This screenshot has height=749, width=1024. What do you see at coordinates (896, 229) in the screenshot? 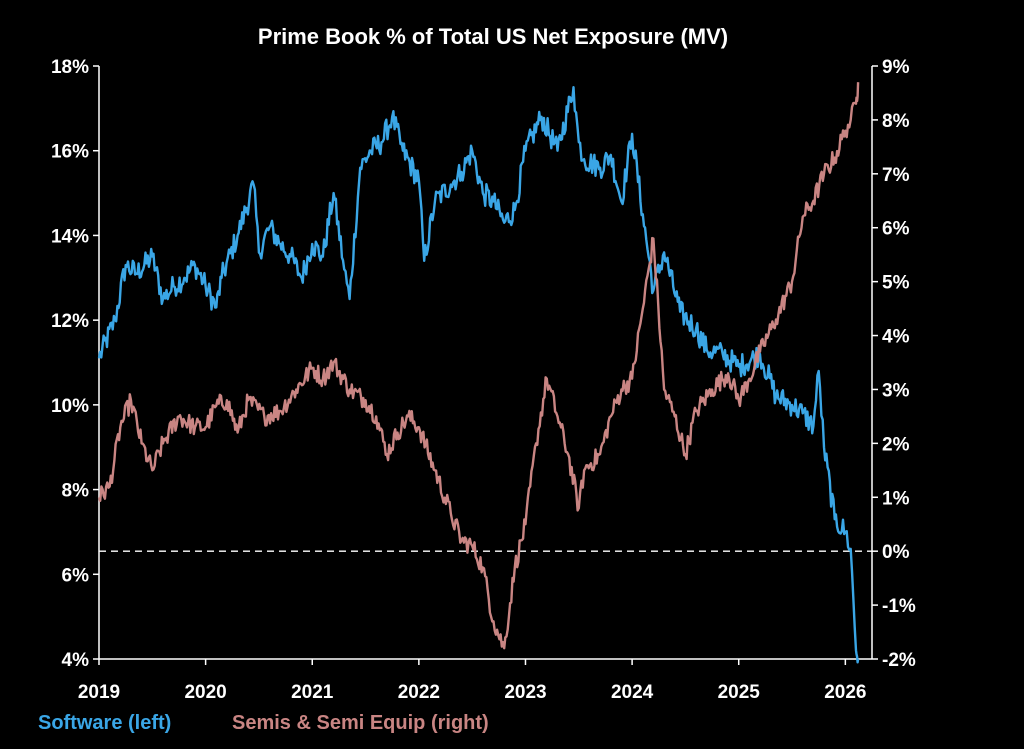
I see `right-tick-label: 6%` at bounding box center [896, 229].